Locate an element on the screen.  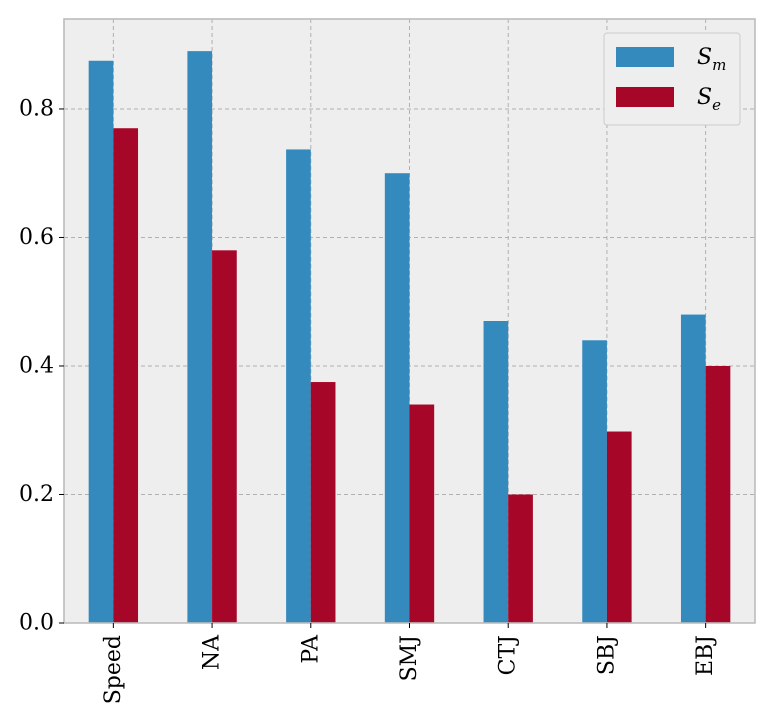
x-tick-label-na: NA is located at coordinates (212, 652).